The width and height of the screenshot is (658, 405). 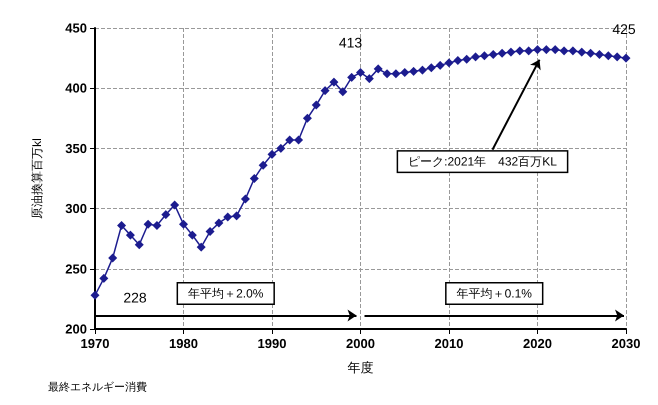 I want to click on x-tick-label: 2030, so click(x=626, y=343).